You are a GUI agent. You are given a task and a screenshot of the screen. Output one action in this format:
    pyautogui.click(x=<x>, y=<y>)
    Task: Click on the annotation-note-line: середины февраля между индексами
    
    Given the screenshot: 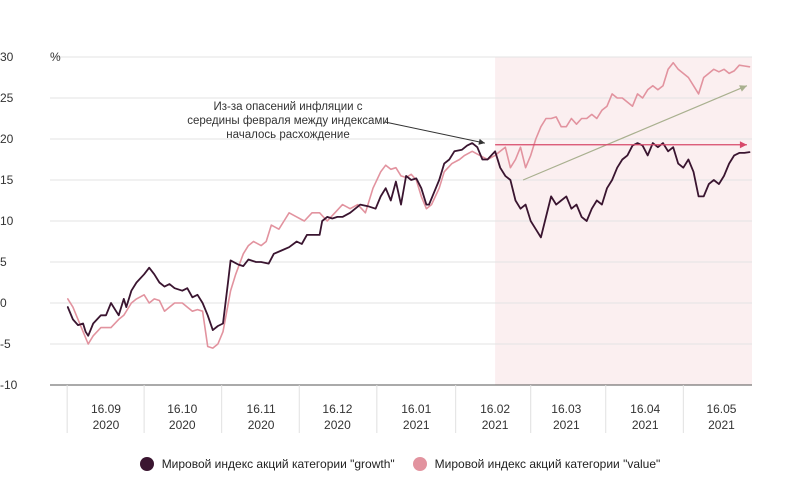 What is the action you would take?
    pyautogui.click(x=288, y=121)
    